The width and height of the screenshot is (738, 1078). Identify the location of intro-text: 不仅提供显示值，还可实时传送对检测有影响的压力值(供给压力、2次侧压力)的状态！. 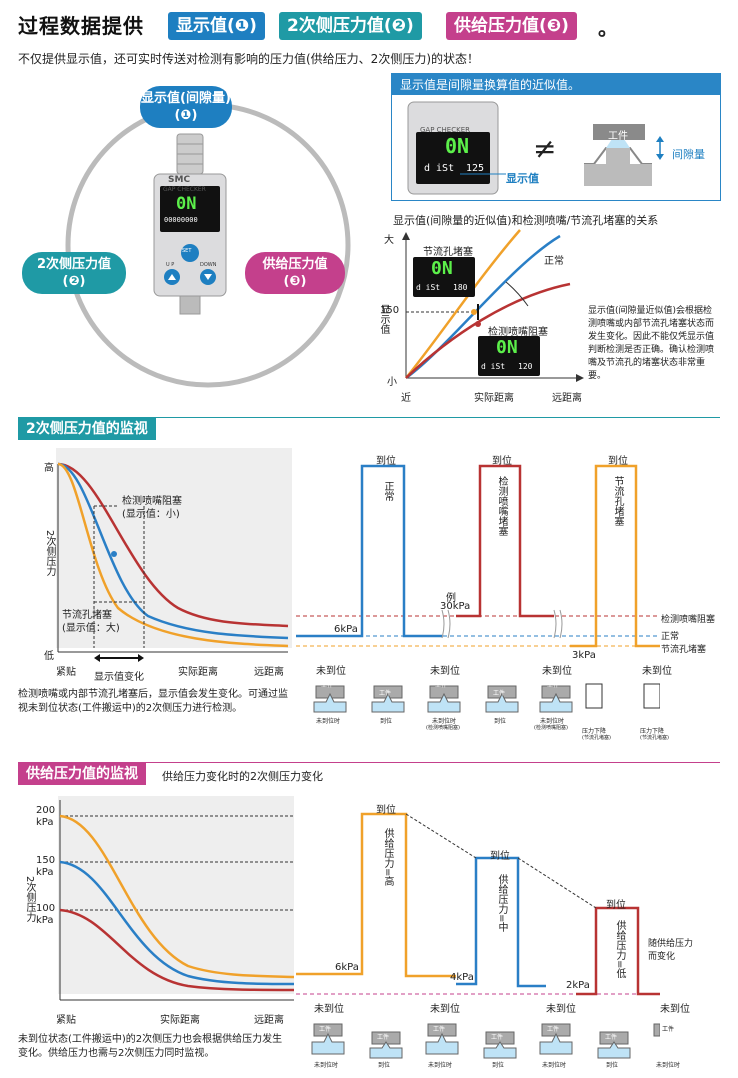
(249, 59).